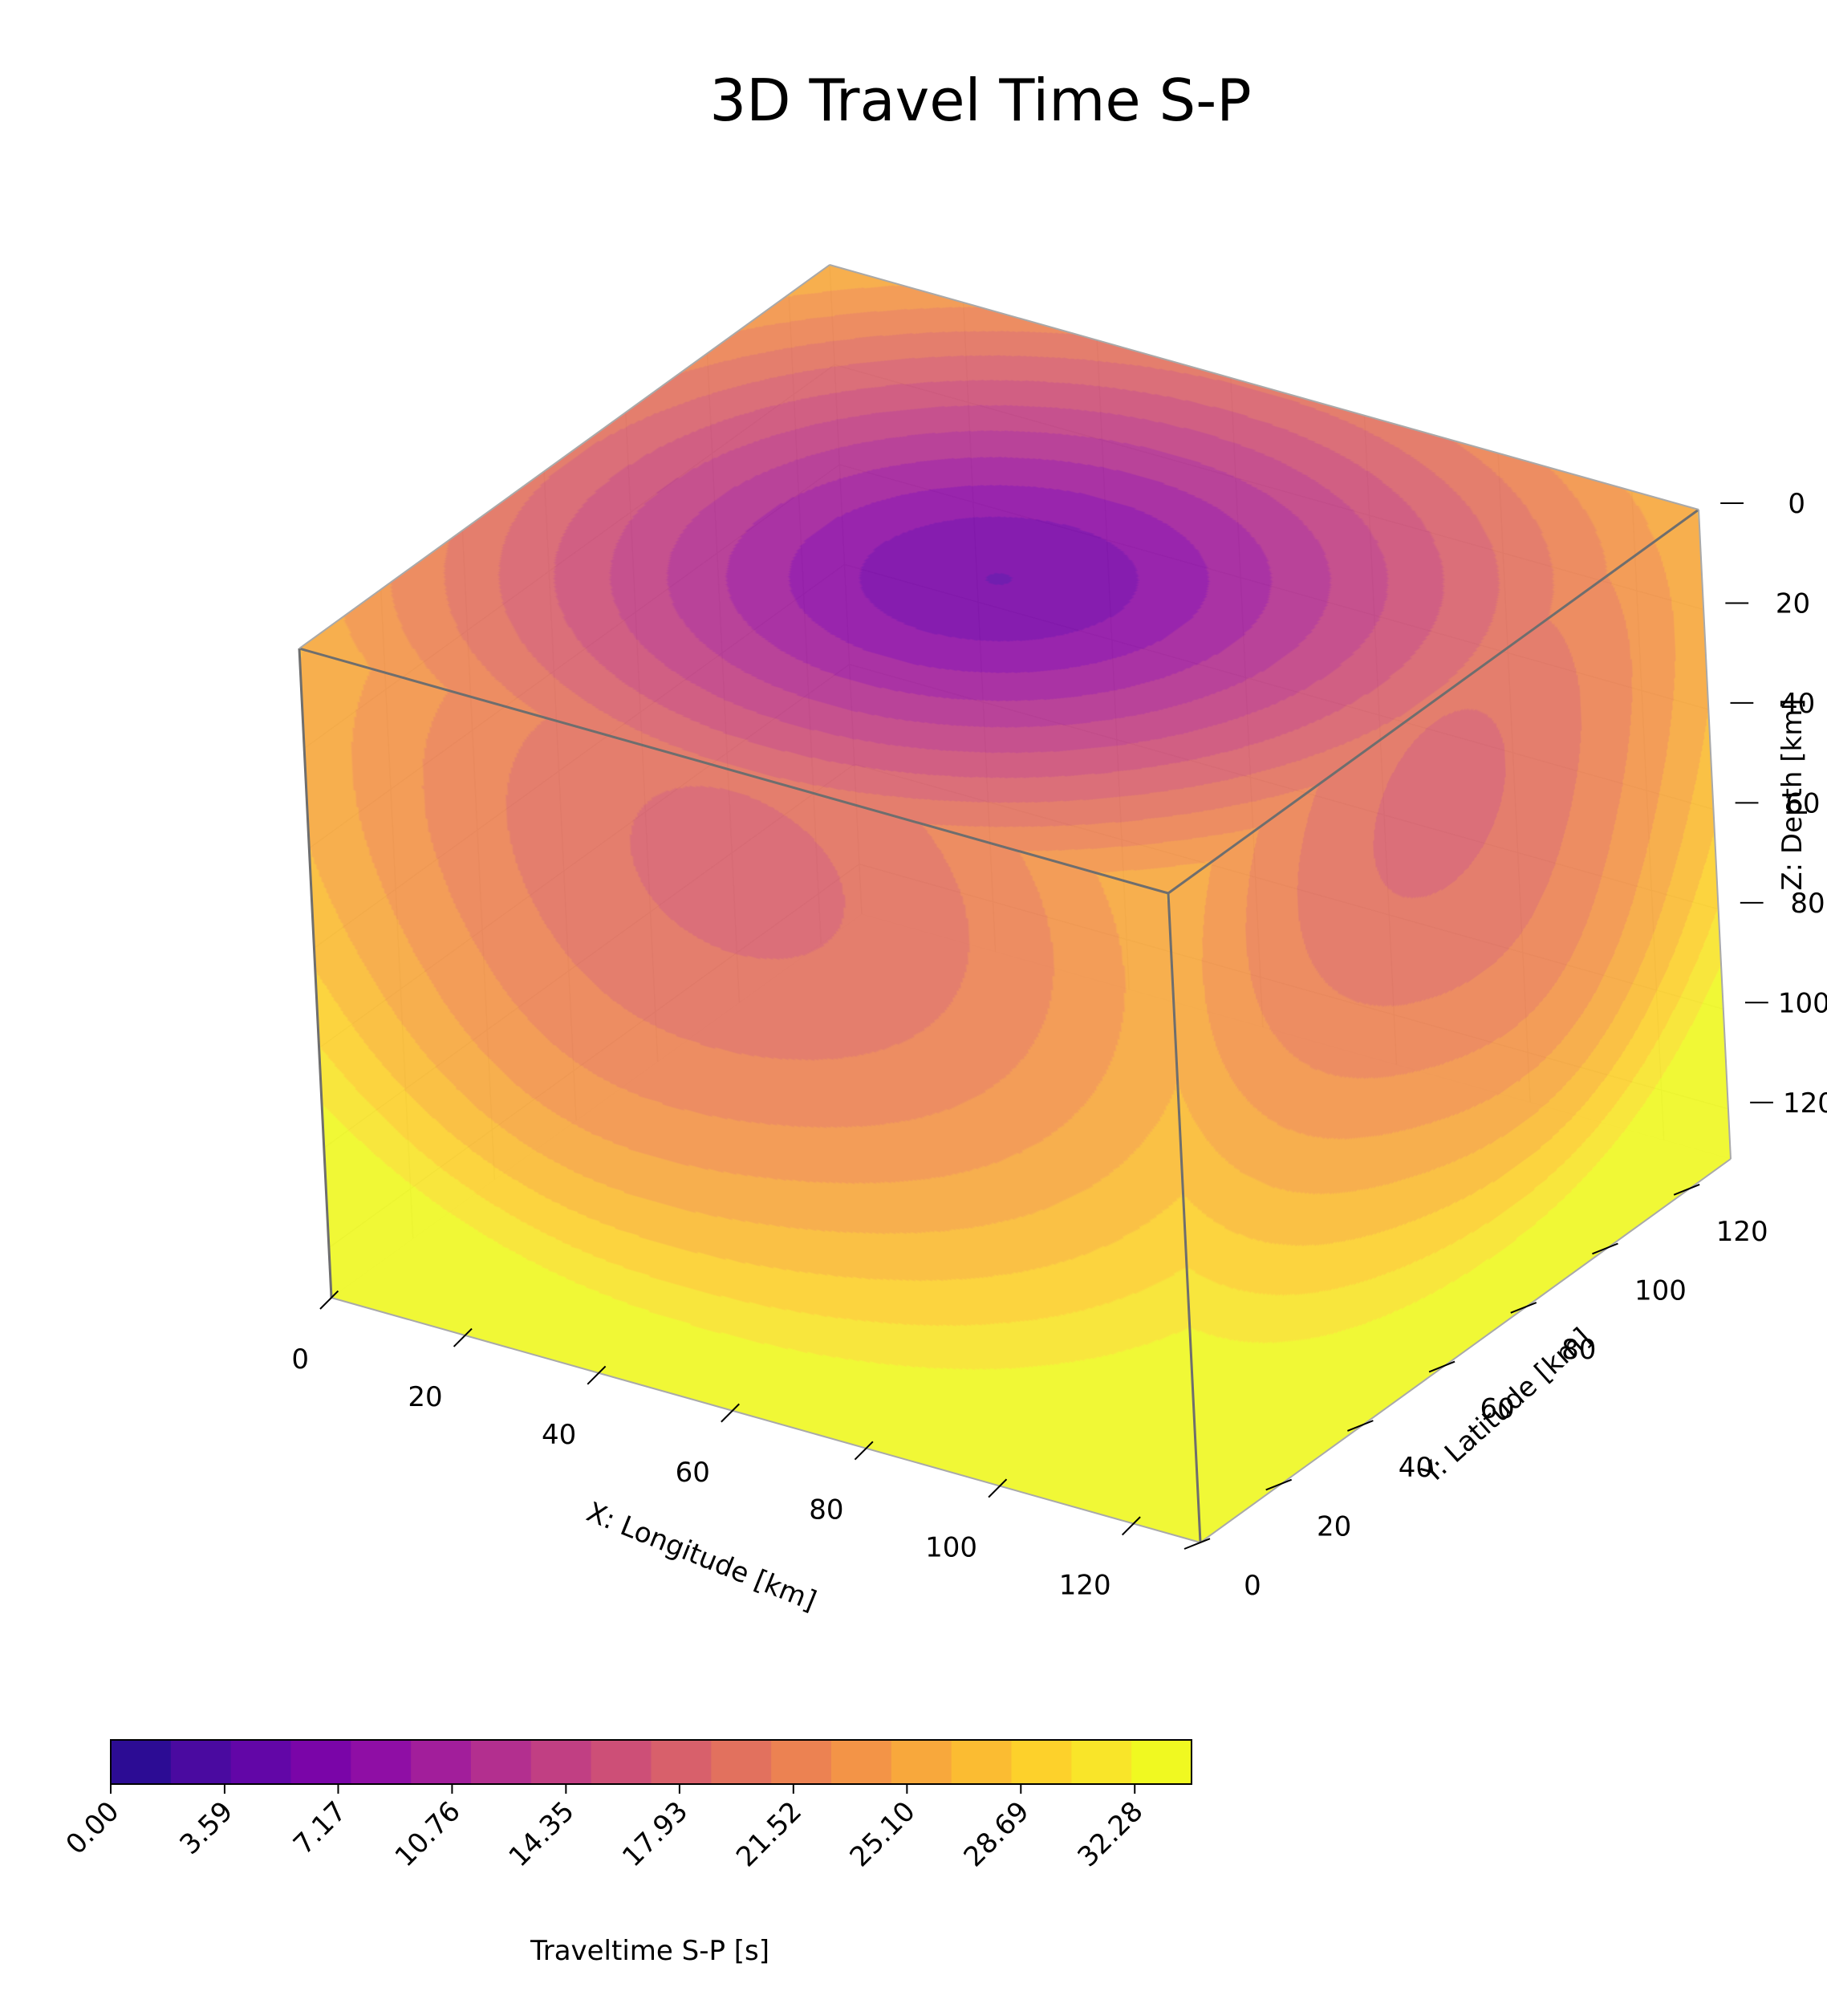 This screenshot has height=2016, width=1827. What do you see at coordinates (980, 101) in the screenshot?
I see `chart-title: 3D Travel Time S-P` at bounding box center [980, 101].